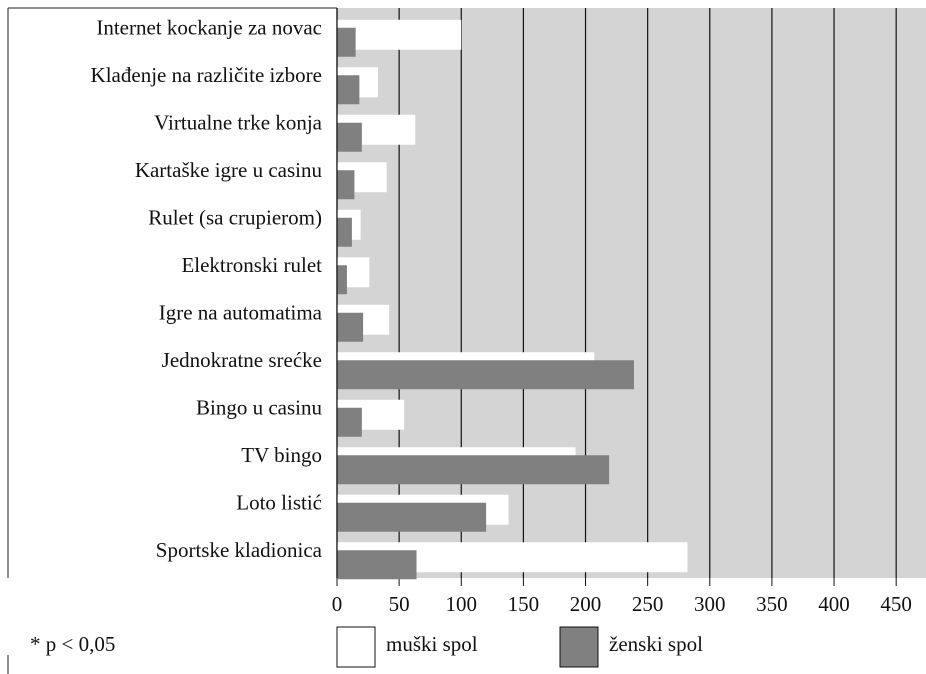 This screenshot has width=926, height=674. Describe the element at coordinates (72, 644) in the screenshot. I see `note: * p < 0,05` at that location.